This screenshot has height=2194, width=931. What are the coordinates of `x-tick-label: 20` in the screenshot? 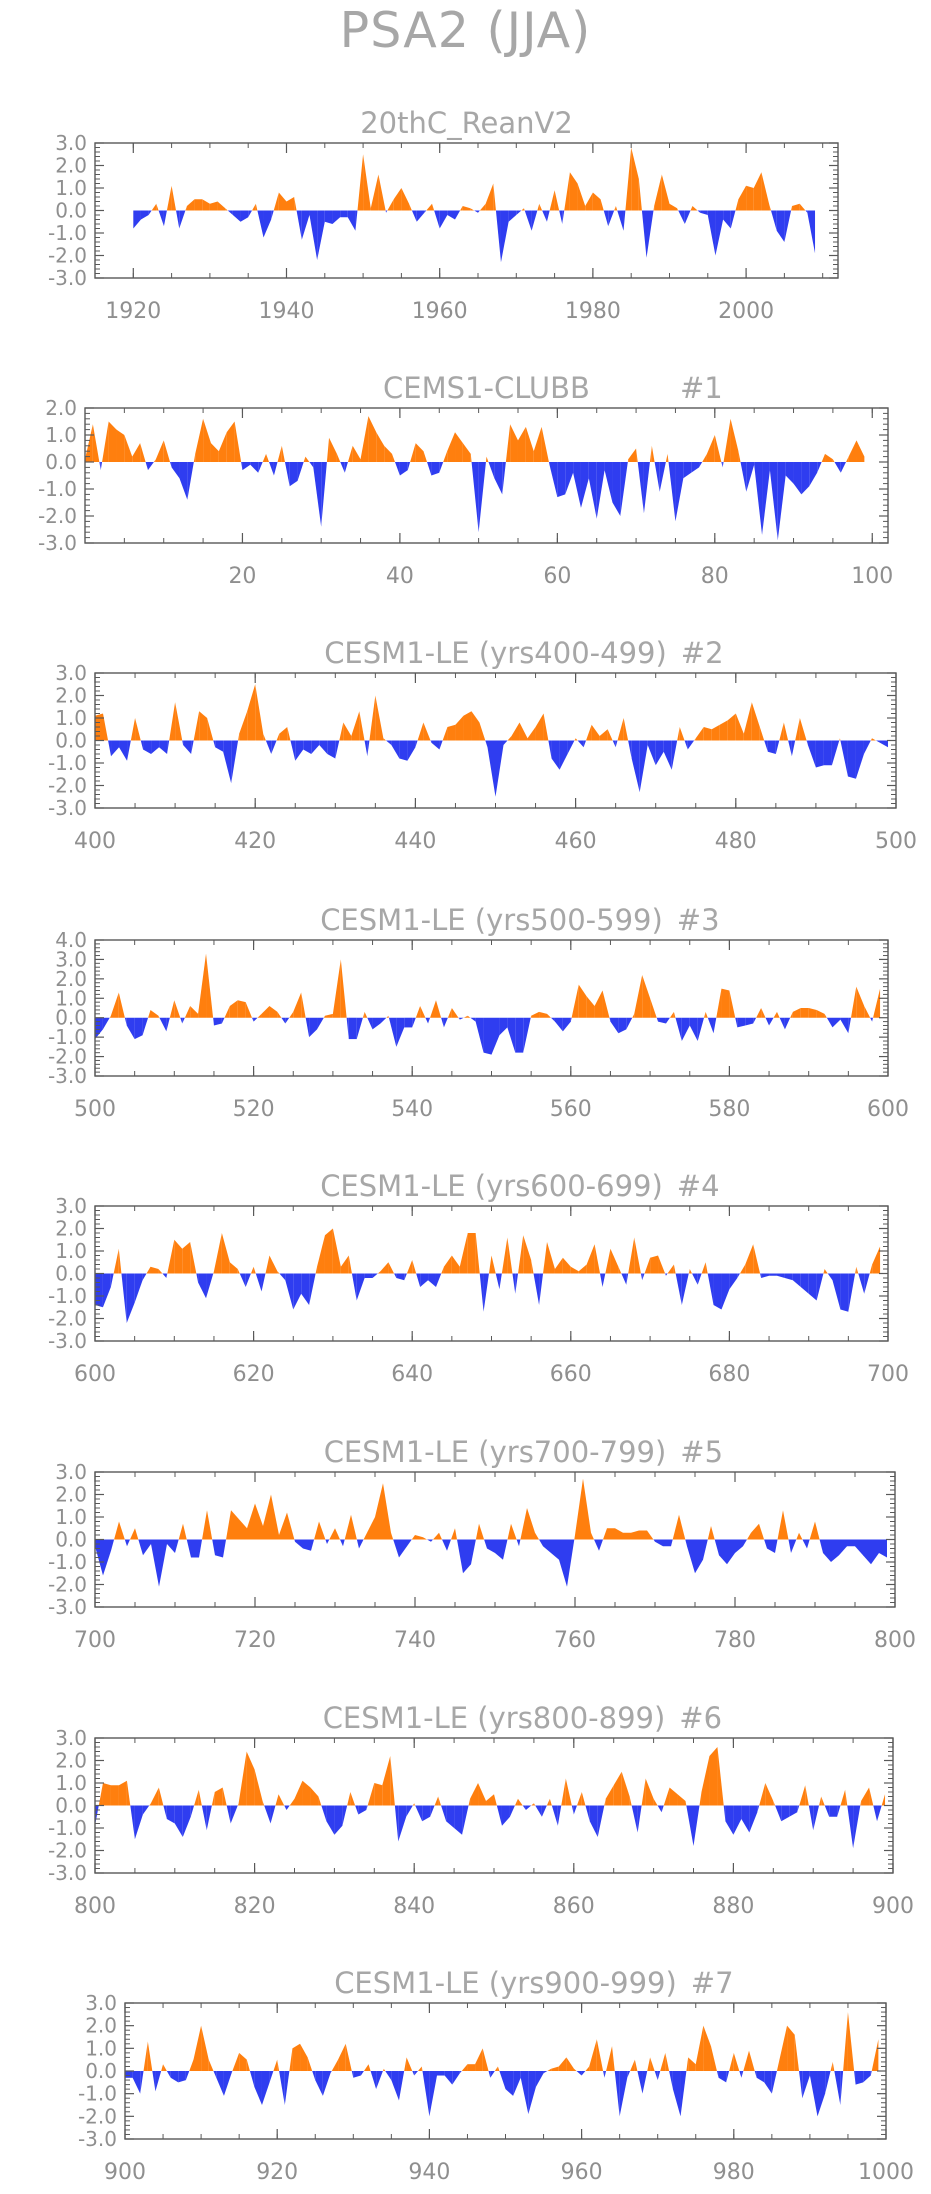 It's located at (242, 576).